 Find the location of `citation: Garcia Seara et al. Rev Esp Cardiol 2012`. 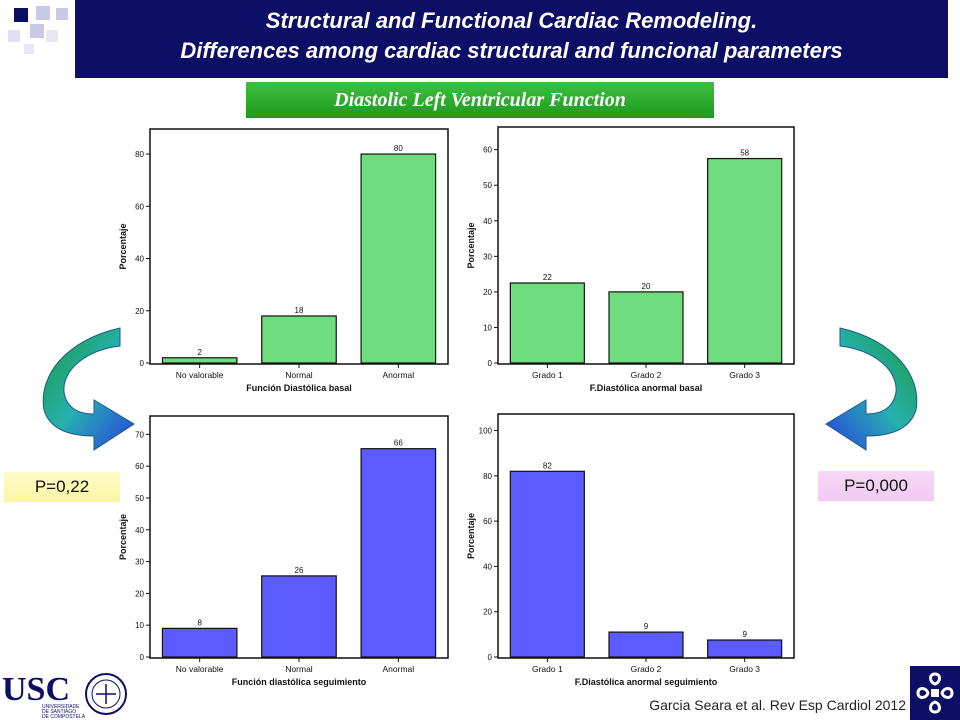

citation: Garcia Seara et al. Rev Esp Cardiol 2012 is located at coordinates (777, 705).